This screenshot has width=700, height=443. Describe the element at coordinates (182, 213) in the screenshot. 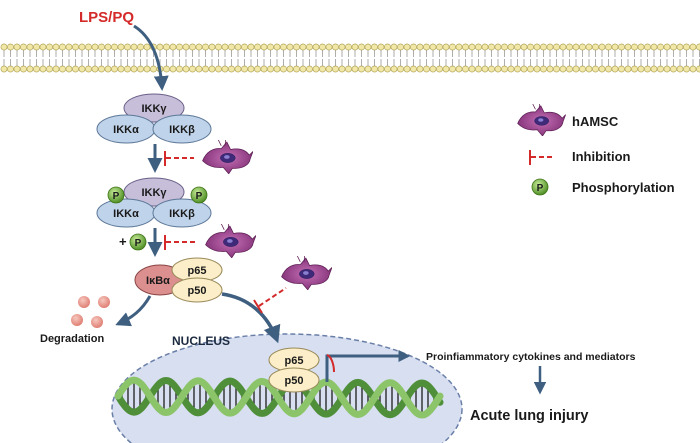

I see `ikk-beta-subunit` at that location.